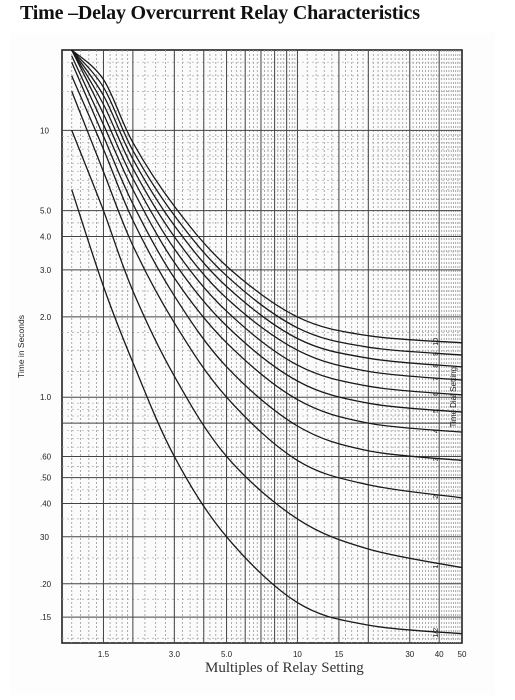 The width and height of the screenshot is (515, 700). Describe the element at coordinates (44, 537) in the screenshot. I see `y-tick-label: 30` at that location.